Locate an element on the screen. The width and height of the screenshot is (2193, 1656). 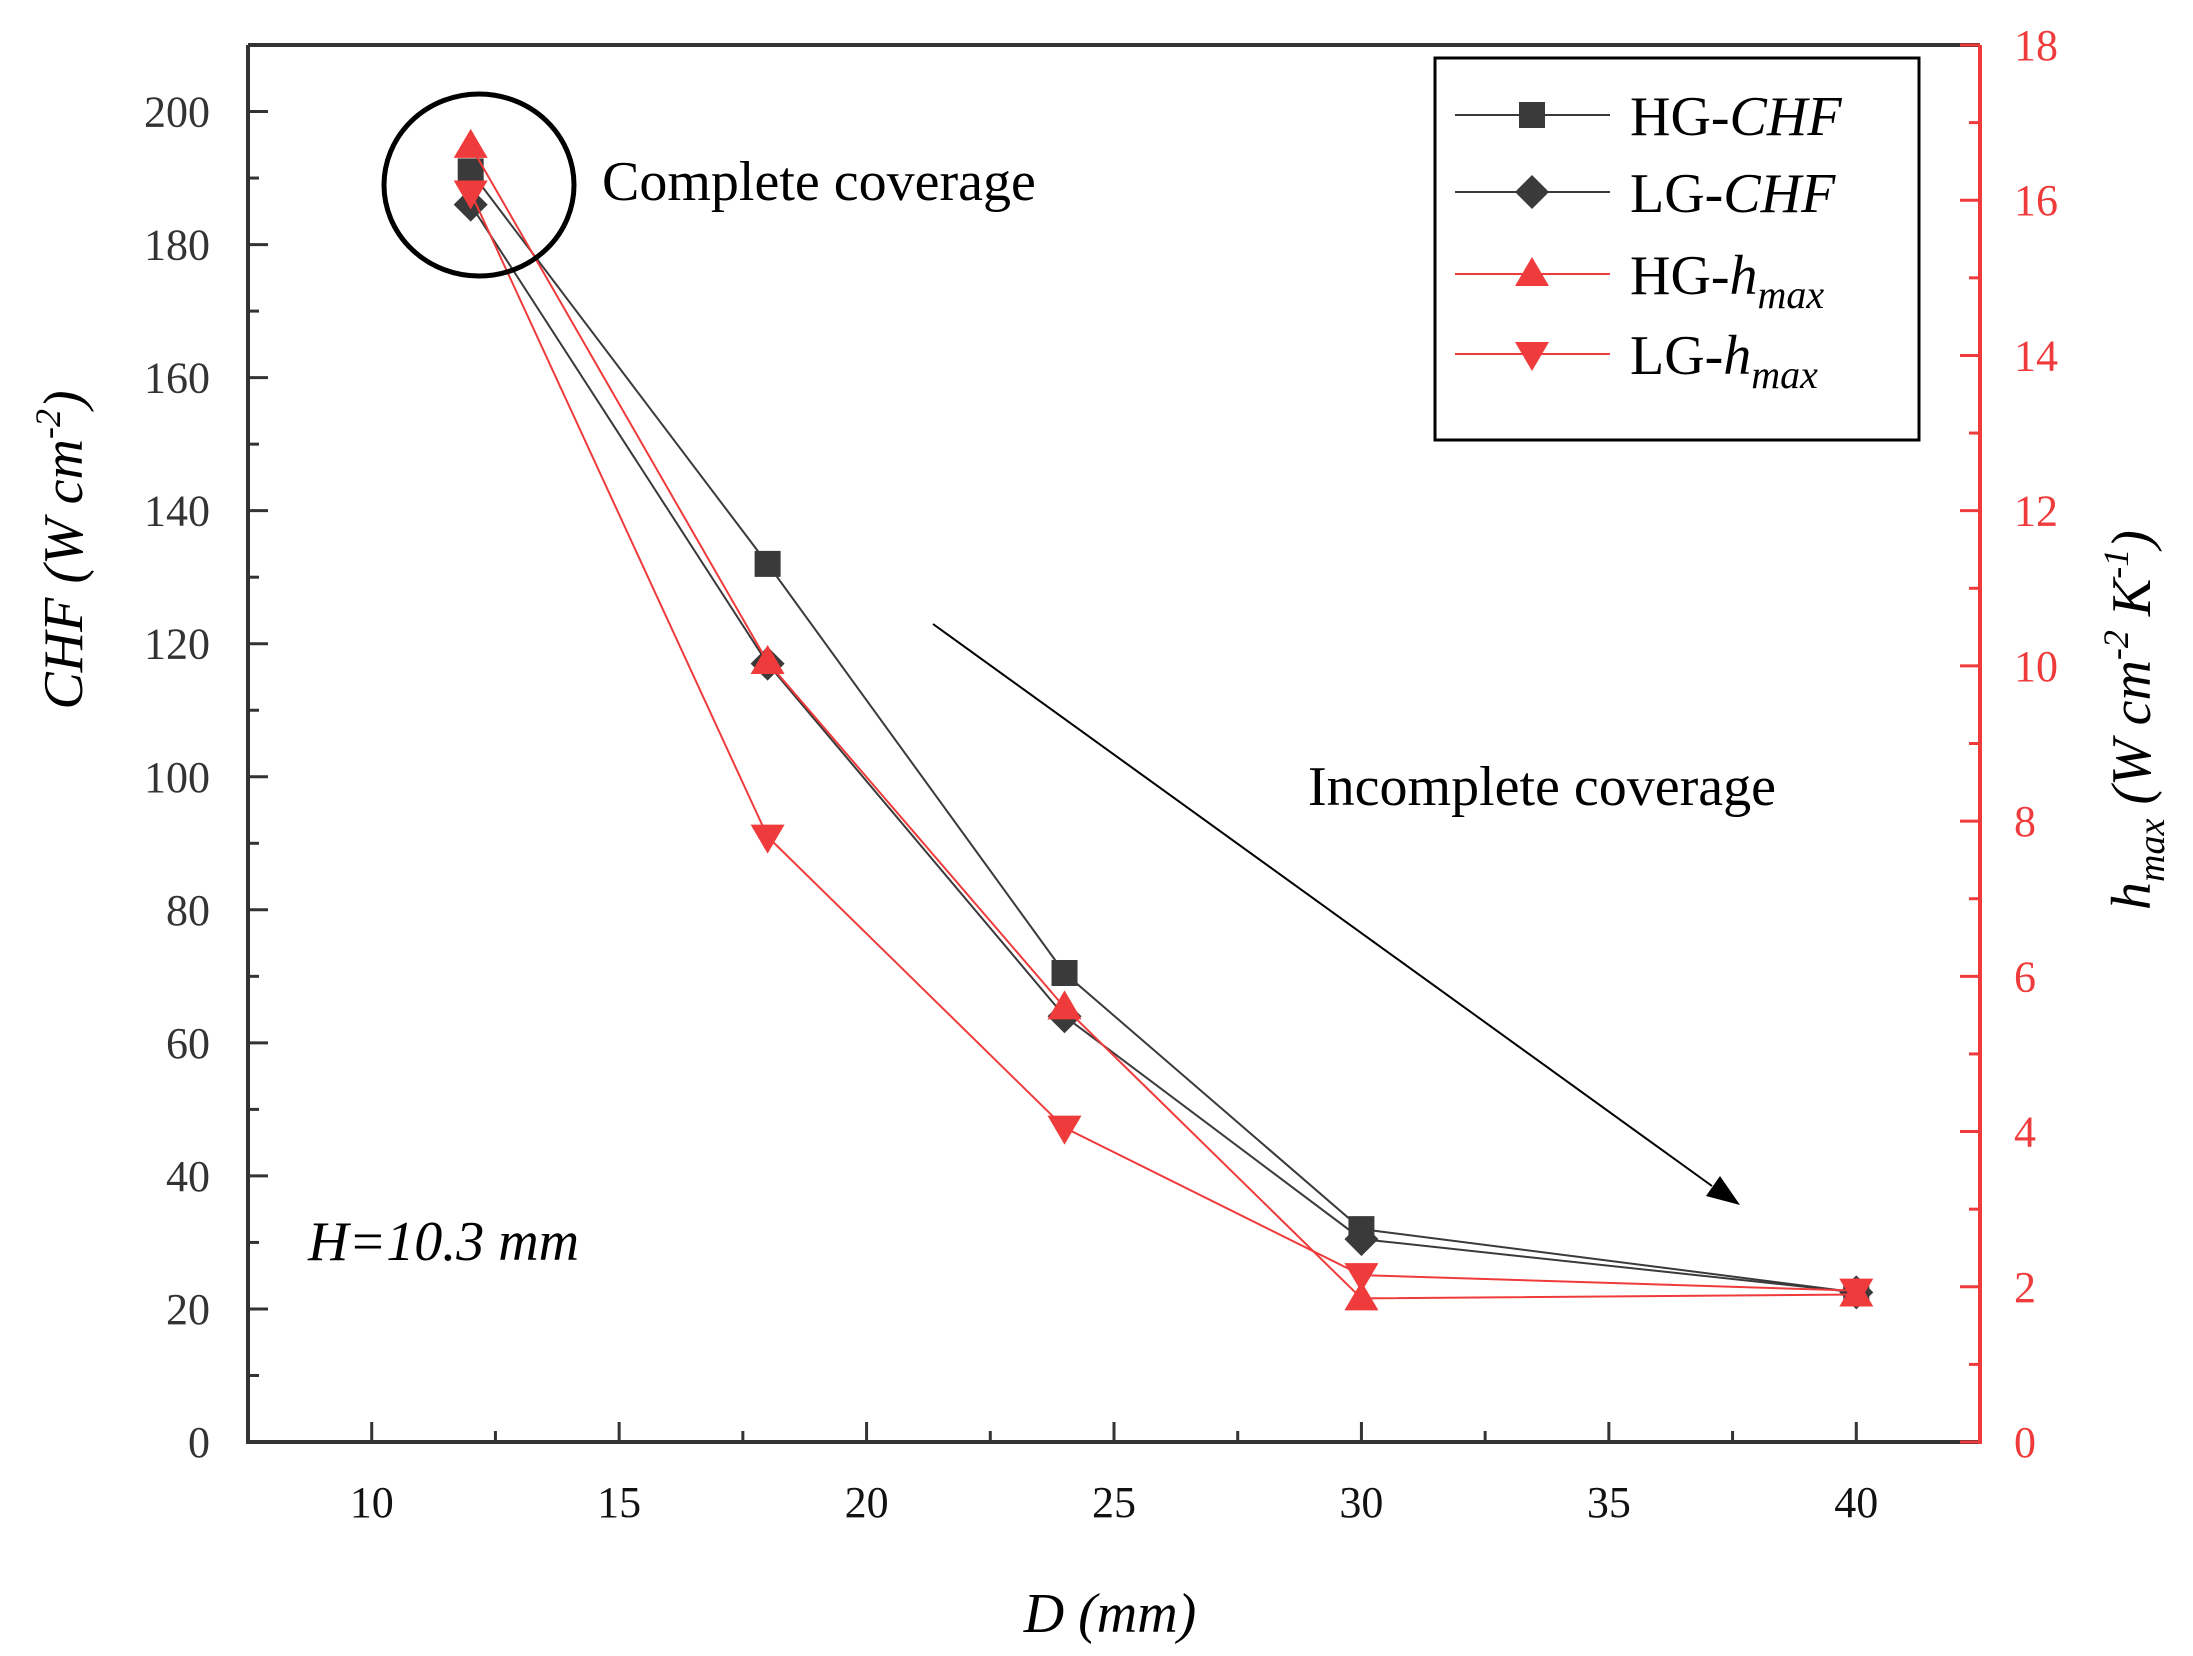
y-left-tick-label: 40 is located at coordinates (188, 1176).